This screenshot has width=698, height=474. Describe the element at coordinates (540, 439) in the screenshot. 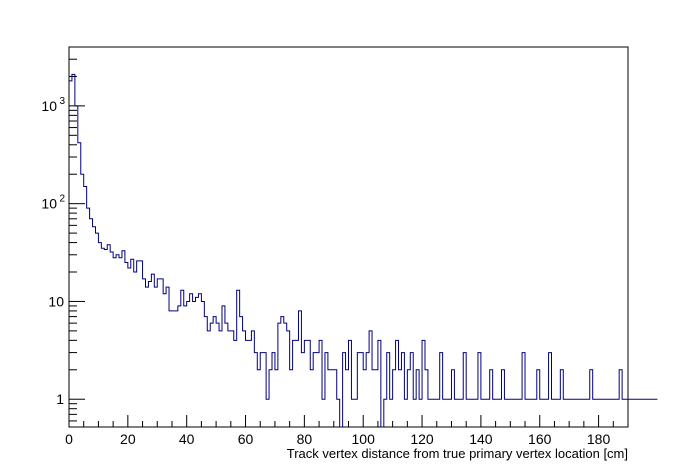

I see `x-tick-label: 160` at that location.